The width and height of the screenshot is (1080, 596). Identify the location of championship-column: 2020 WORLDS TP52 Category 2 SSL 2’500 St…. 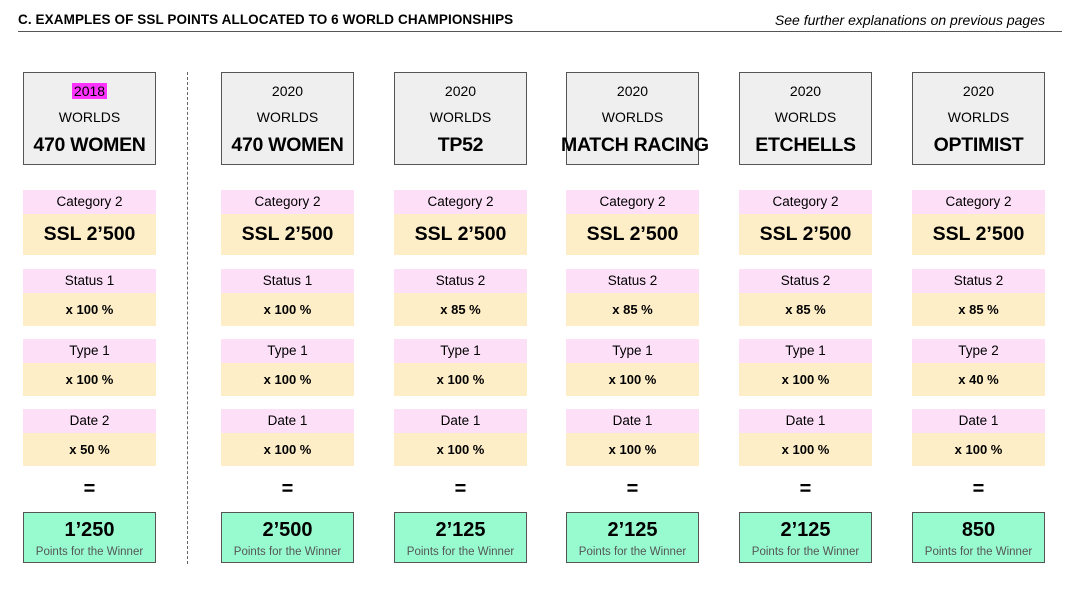
(466, 318).